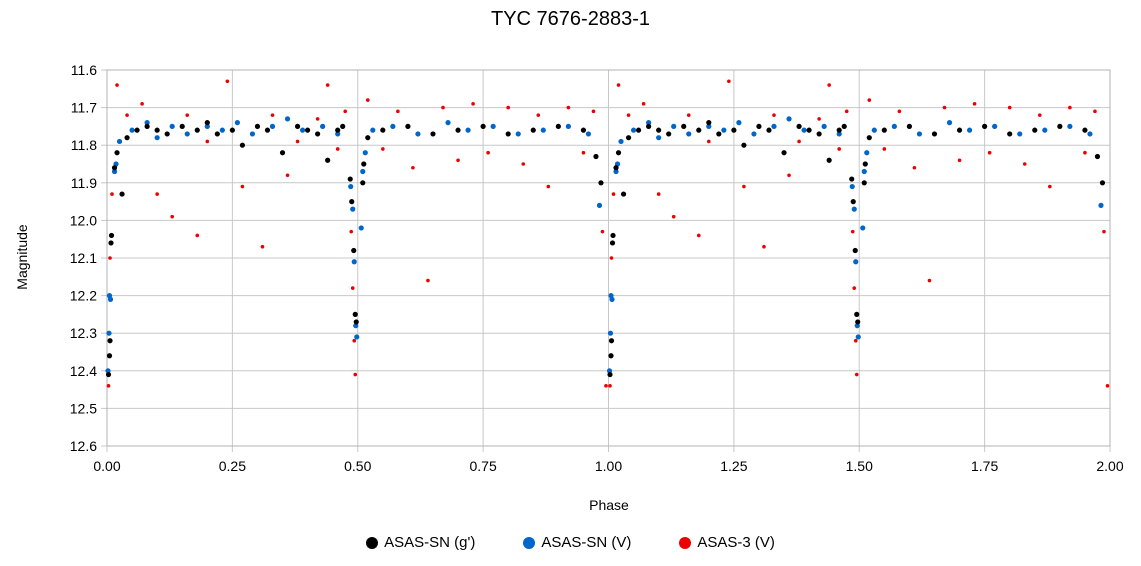 This screenshot has width=1141, height=566. Describe the element at coordinates (570, 19) in the screenshot. I see `chart-title: TYC 7676-2883-1` at that location.